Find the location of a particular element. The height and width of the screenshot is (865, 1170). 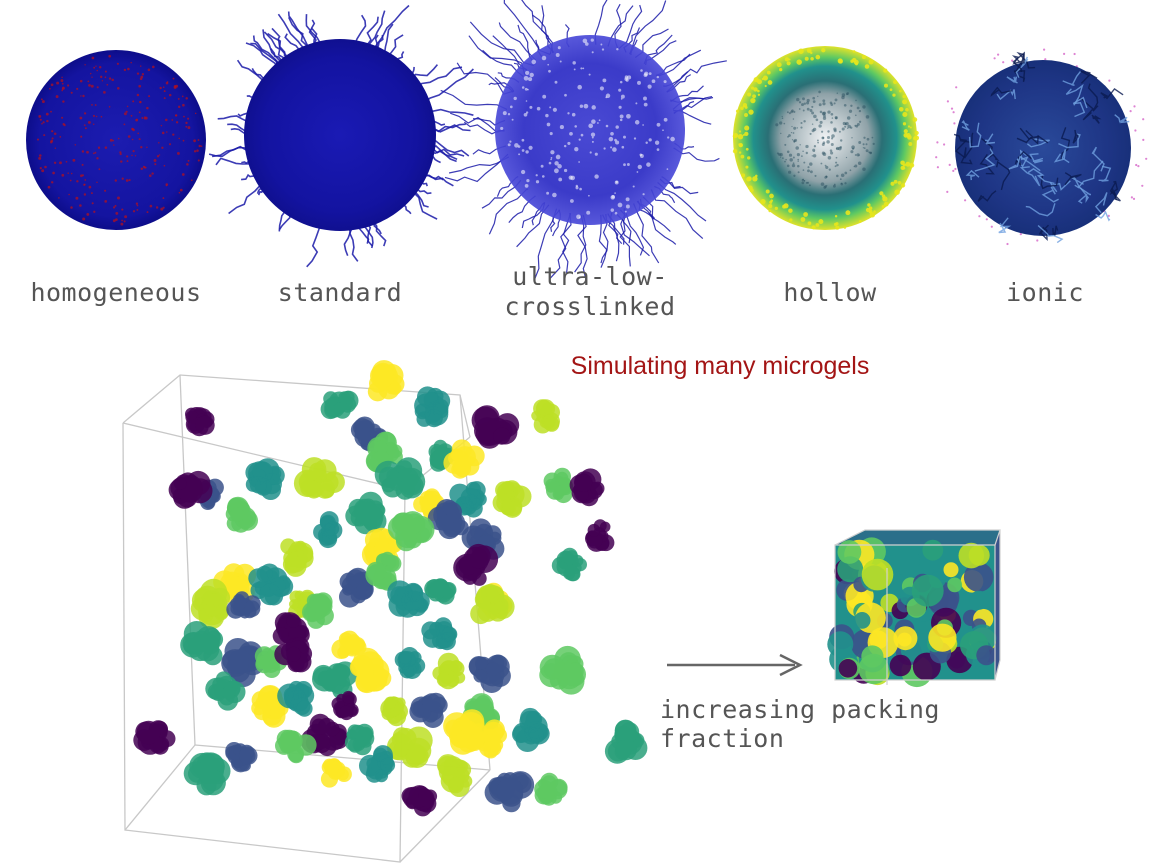

ionic-microgel-image is located at coordinates (1041, 147).